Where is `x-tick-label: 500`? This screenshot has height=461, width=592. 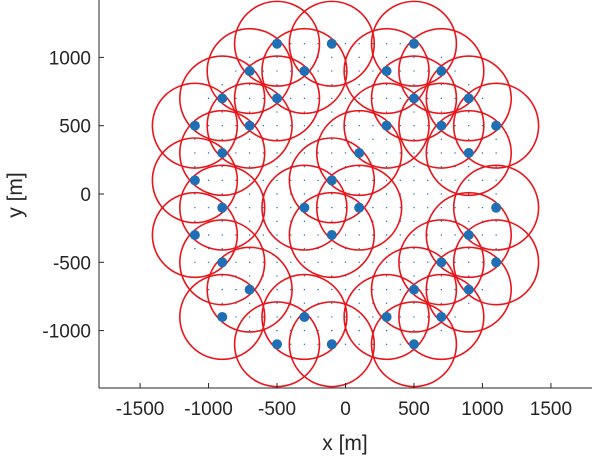 x-tick-label: 500 is located at coordinates (414, 409).